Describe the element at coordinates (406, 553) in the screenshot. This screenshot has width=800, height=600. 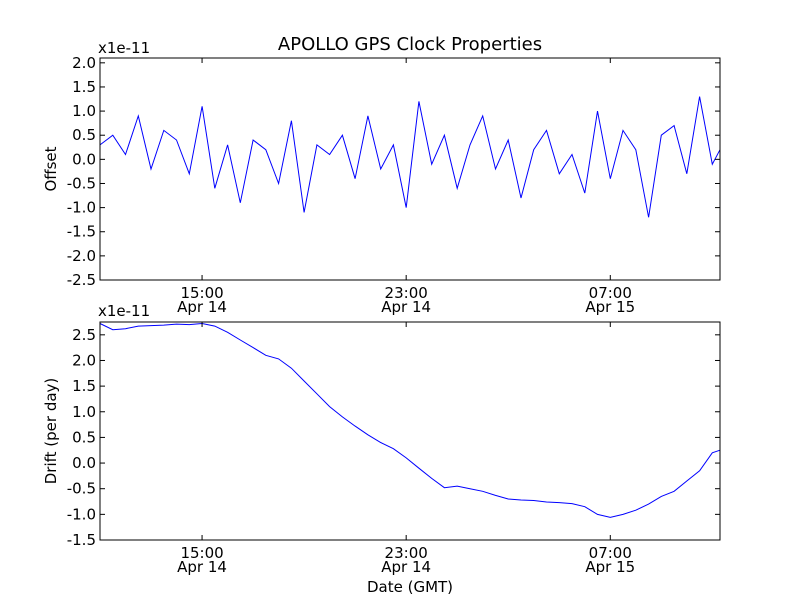
I see `drift-xtick-time-label: 23:00` at that location.